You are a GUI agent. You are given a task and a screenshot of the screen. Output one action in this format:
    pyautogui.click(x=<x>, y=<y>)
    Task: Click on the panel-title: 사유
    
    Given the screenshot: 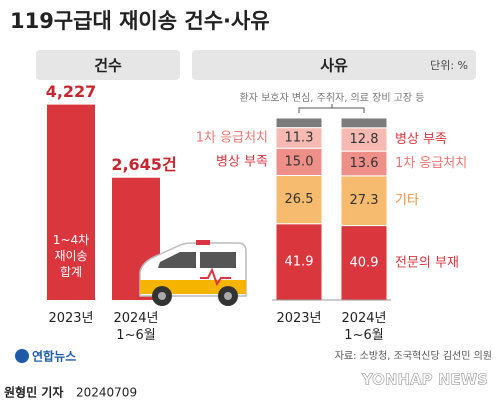 What is the action you would take?
    pyautogui.click(x=334, y=66)
    